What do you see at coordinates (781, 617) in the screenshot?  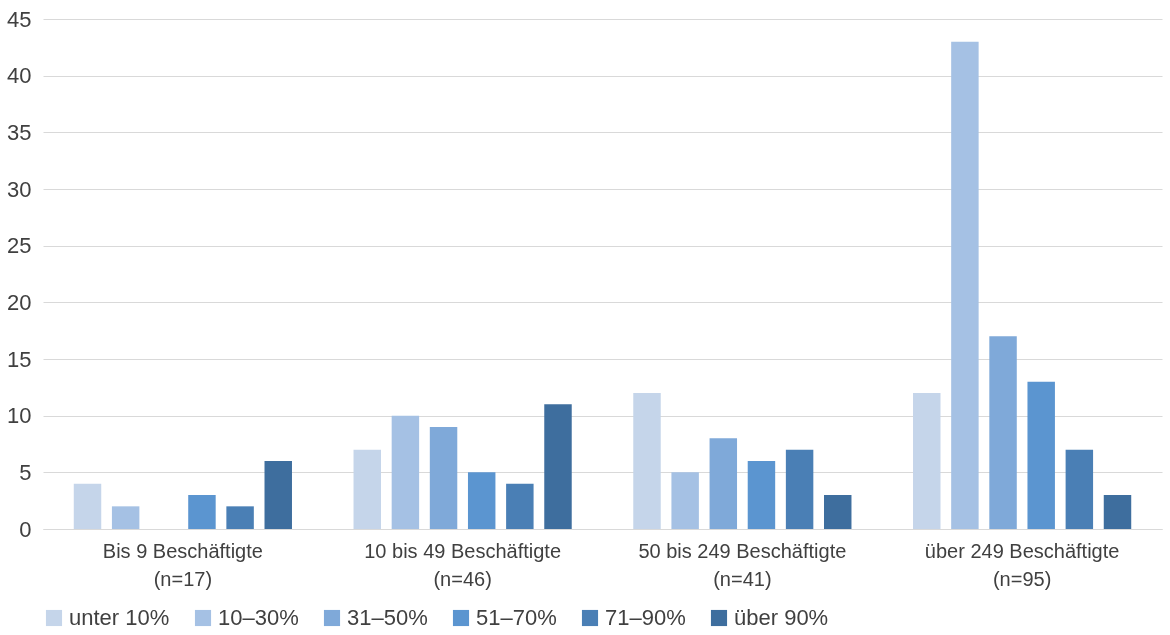 I see `legend-label: über 90%` at bounding box center [781, 617].